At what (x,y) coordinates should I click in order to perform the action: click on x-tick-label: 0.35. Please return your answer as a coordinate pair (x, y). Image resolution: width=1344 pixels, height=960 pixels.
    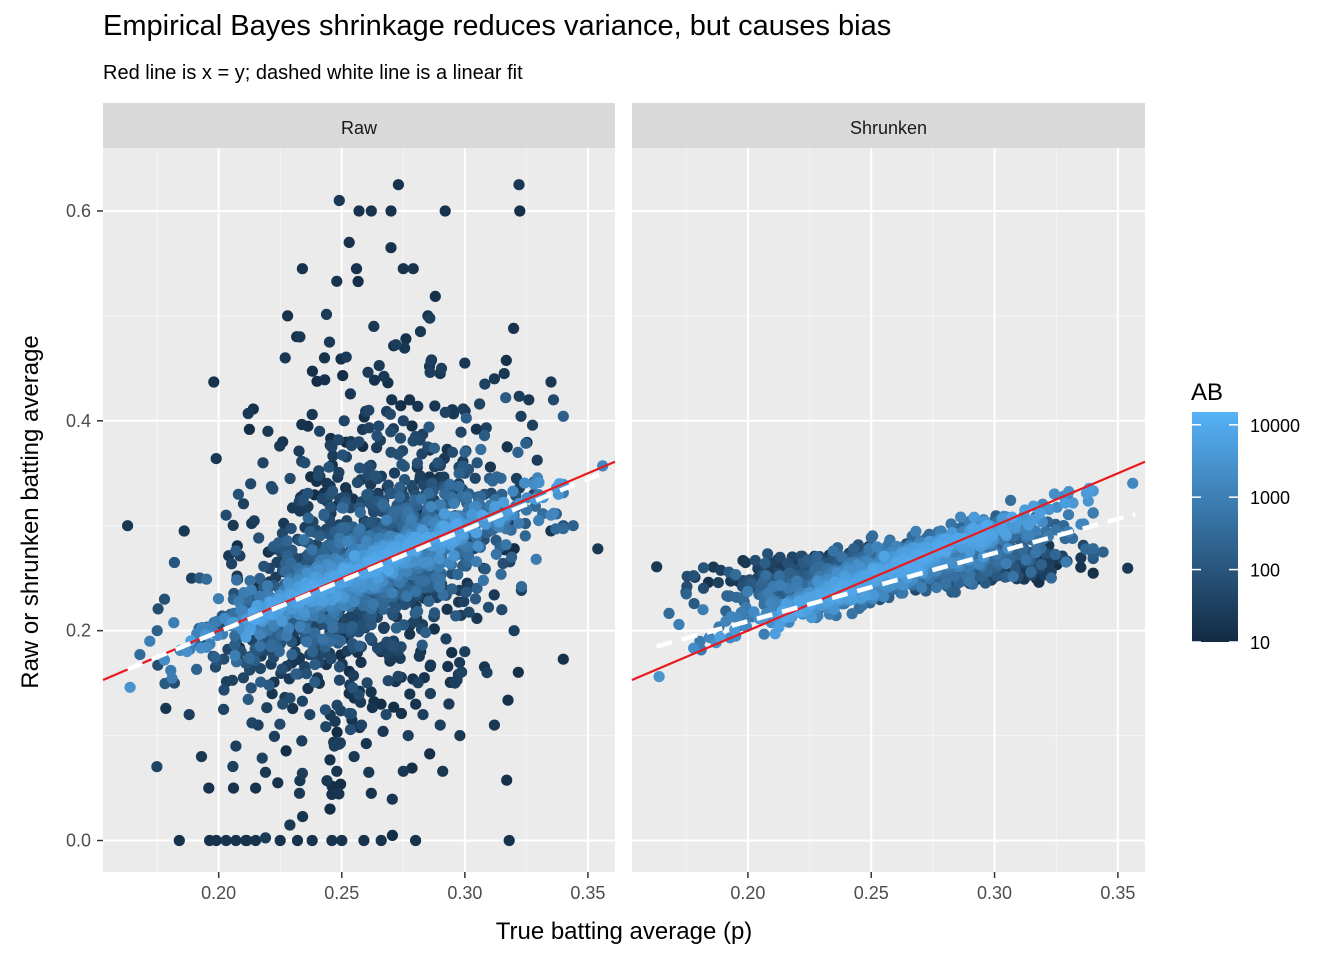
    Looking at the image, I should click on (587, 893).